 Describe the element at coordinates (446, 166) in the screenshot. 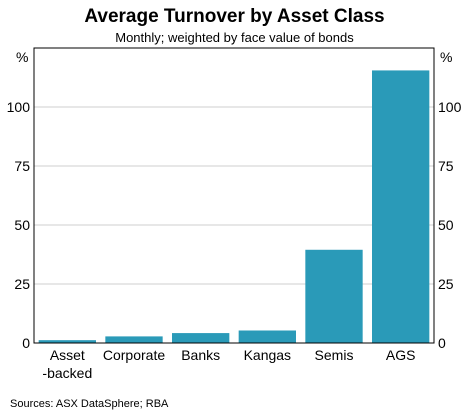

I see `y-tick-right: 75` at that location.